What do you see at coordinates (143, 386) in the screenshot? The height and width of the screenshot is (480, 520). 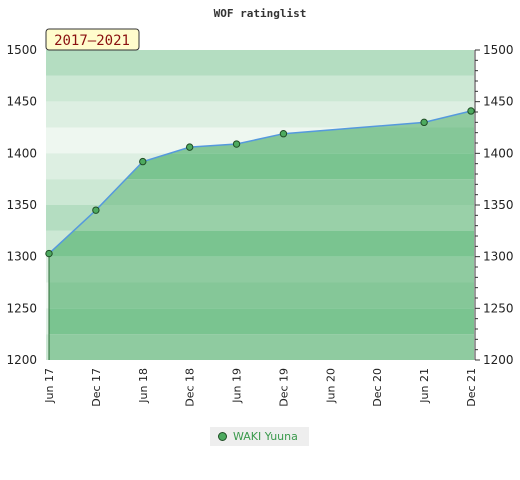 I see `x-tick-label: Jun 18` at bounding box center [143, 386].